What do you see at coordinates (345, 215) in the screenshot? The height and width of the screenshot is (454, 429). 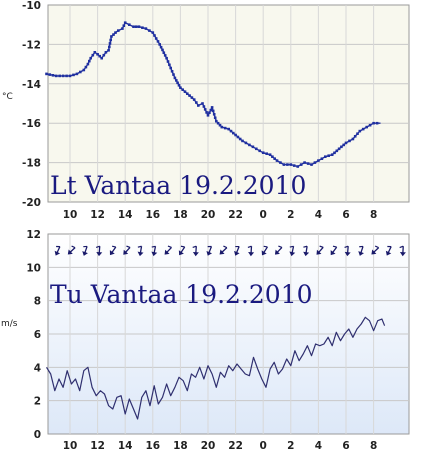 I see `x-tick-label: 6` at bounding box center [345, 215].